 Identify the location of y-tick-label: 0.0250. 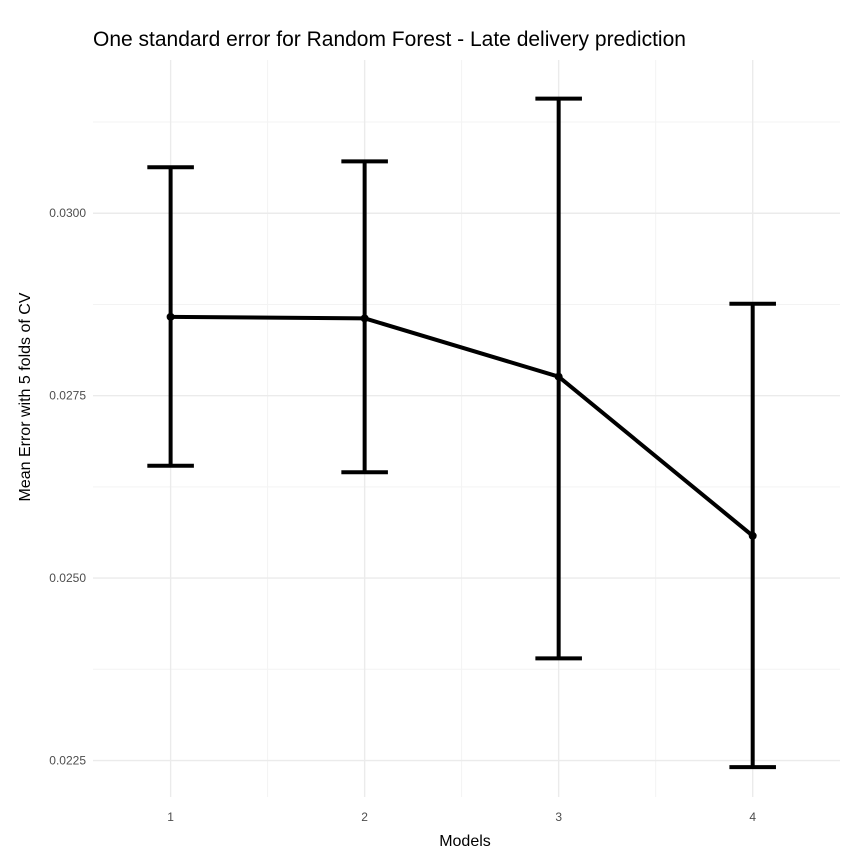
(67, 578).